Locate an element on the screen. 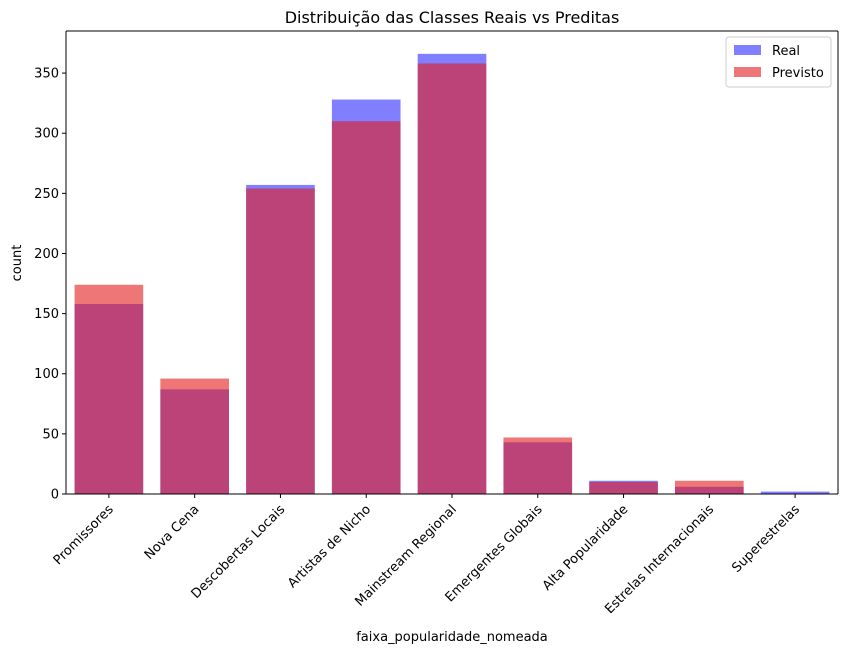  x-axis-title: faixa_popularidade_nomeada is located at coordinates (452, 637).